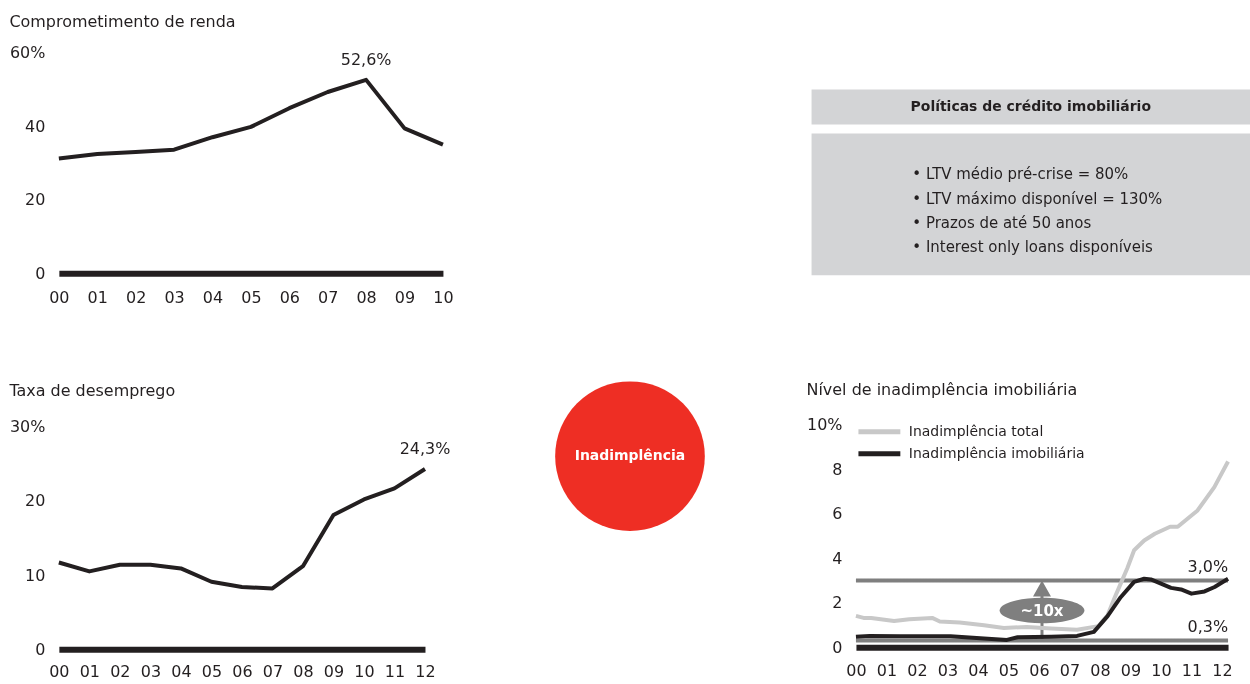 This screenshot has width=1250, height=684. Describe the element at coordinates (1037, 198) in the screenshot. I see `text: • LTV máximo disponível = 130%` at that location.